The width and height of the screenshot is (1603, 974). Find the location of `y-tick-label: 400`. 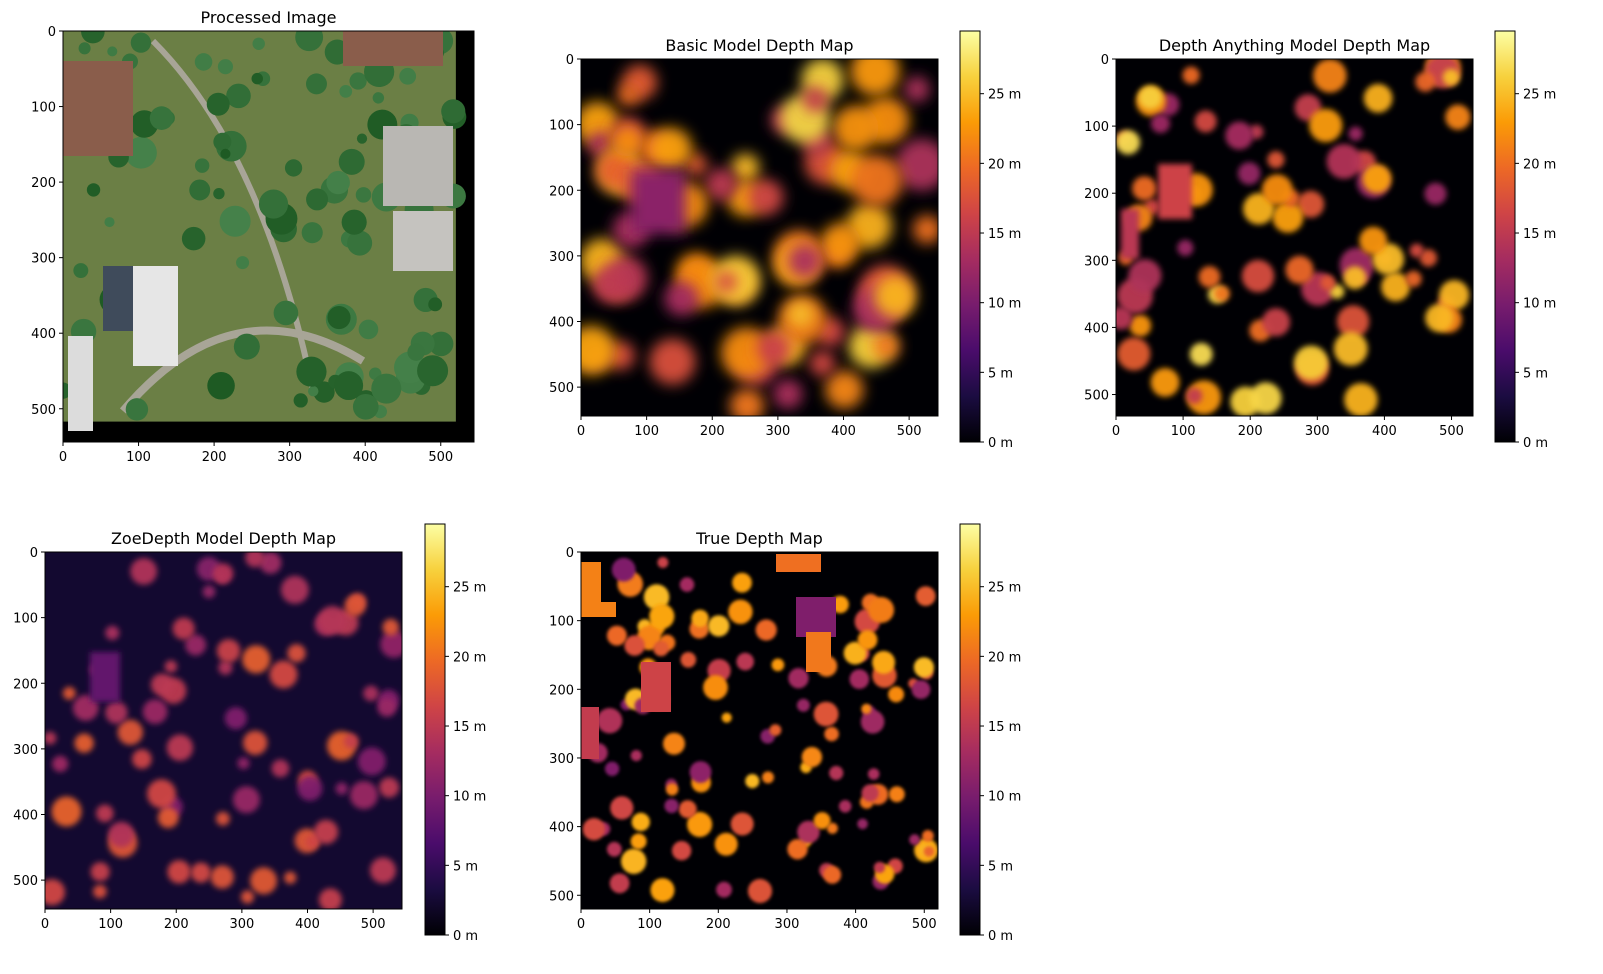

y-tick-label: 400 is located at coordinates (43, 334).